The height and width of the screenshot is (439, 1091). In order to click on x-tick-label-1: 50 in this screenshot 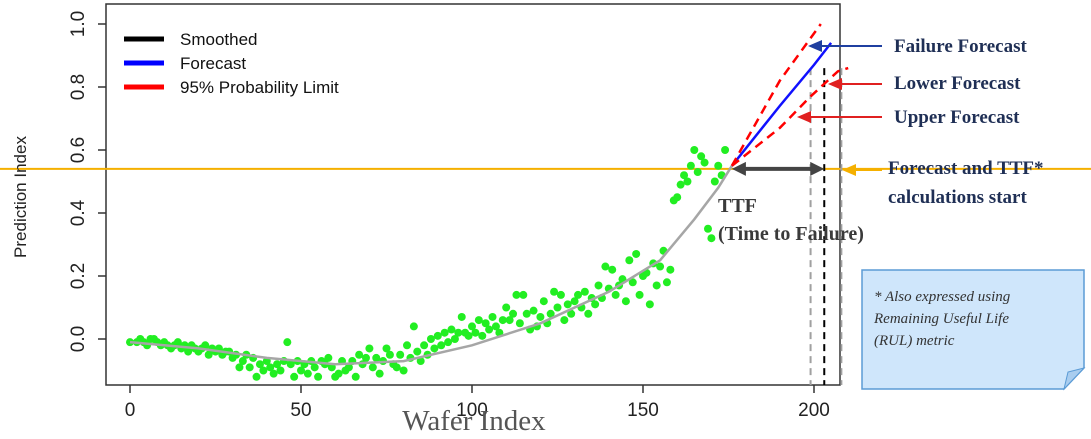, I will do `click(300, 410)`.